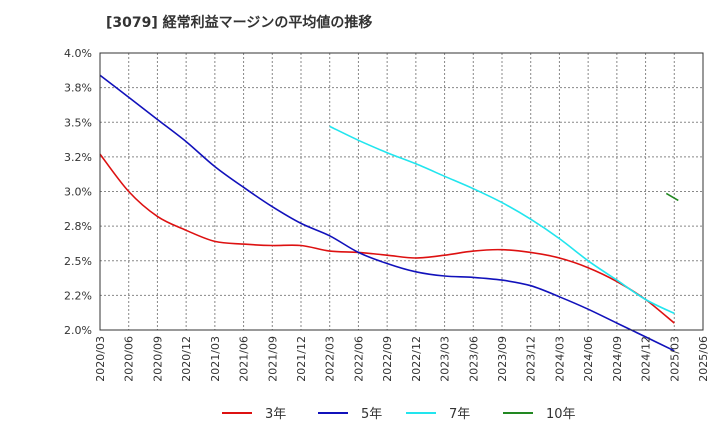 The image size is (720, 440). Describe the element at coordinates (78, 226) in the screenshot. I see `y-tick-label: 2.8%` at that location.